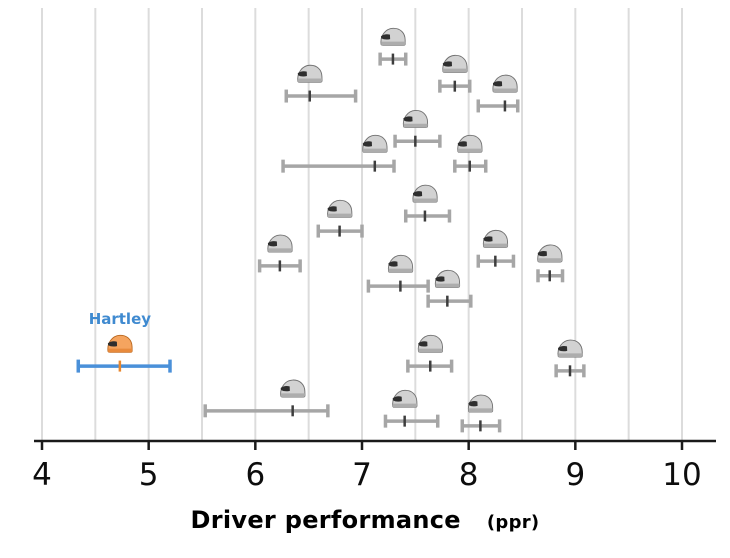 This screenshot has width=730, height=558. What do you see at coordinates (42, 475) in the screenshot?
I see `x-tick-label: 4` at bounding box center [42, 475].